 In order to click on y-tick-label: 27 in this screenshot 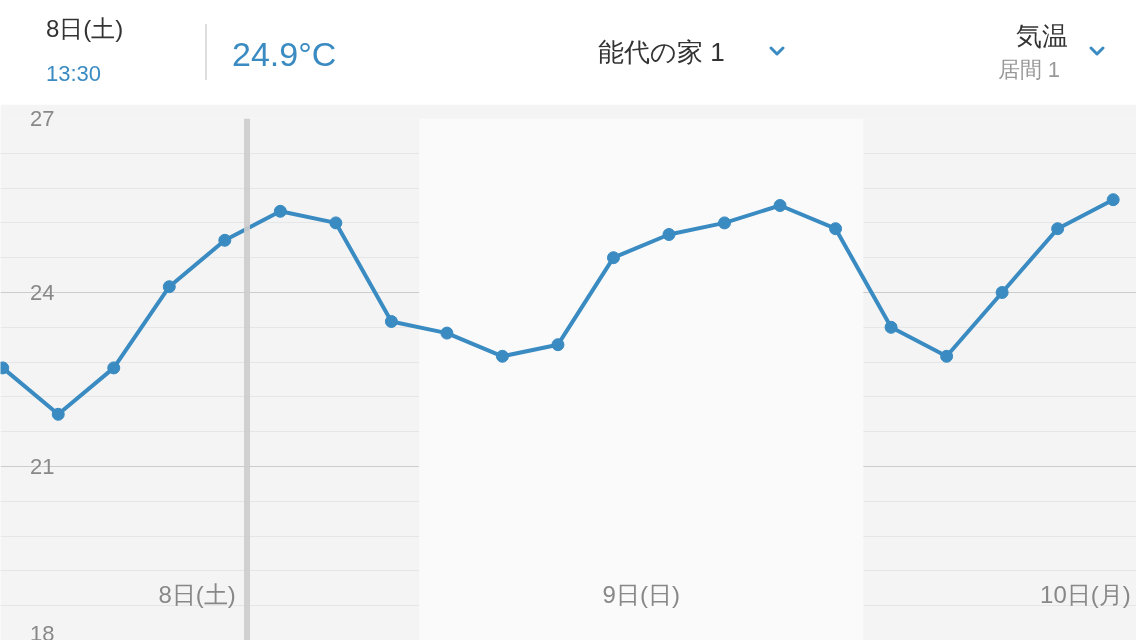, I will do `click(42, 118)`.